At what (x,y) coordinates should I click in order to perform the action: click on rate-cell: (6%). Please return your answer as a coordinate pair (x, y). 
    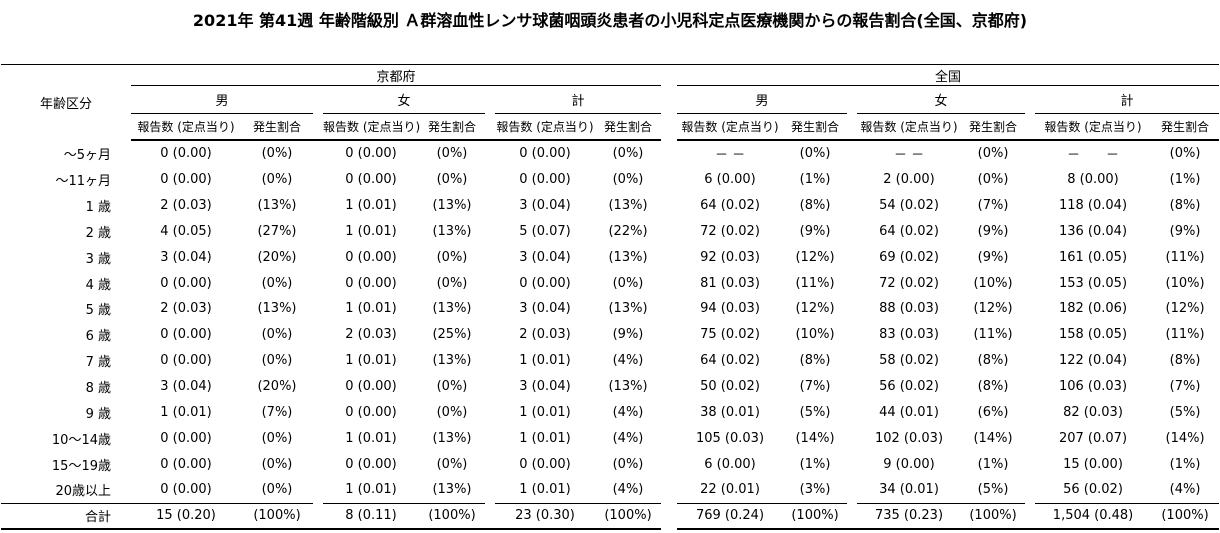
    Looking at the image, I should click on (993, 412).